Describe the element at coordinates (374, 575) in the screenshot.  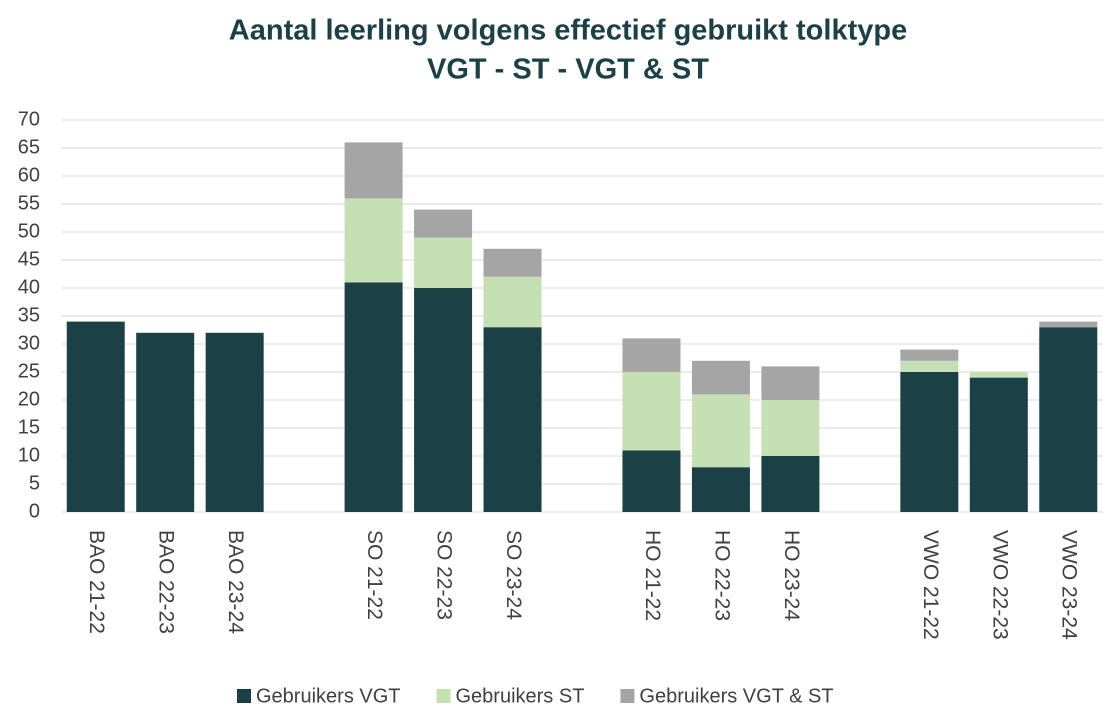
I see `x-tick-label: SO 21-22` at that location.